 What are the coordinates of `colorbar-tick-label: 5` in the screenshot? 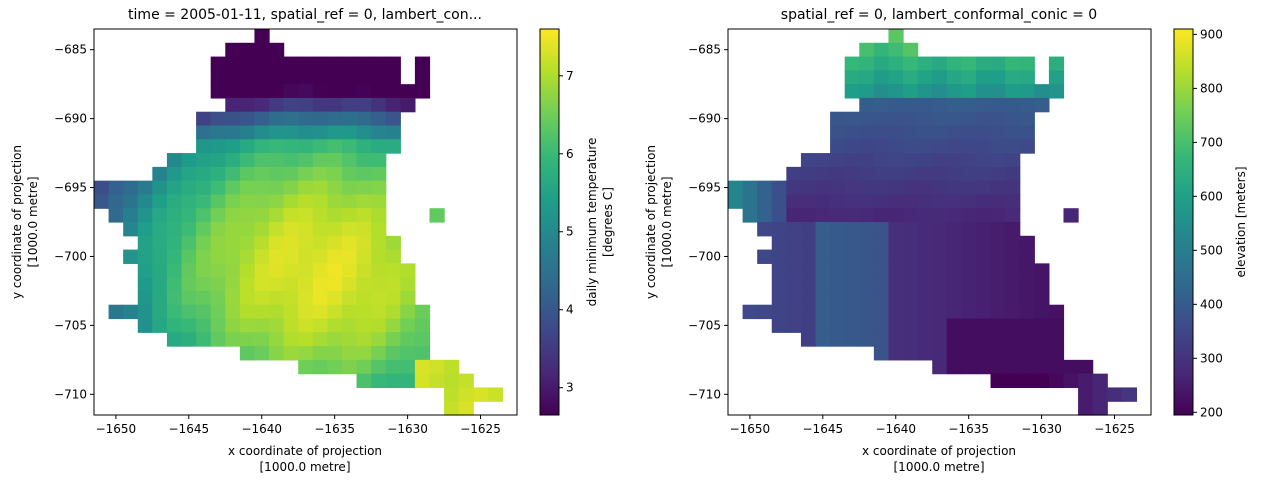 It's located at (570, 232).